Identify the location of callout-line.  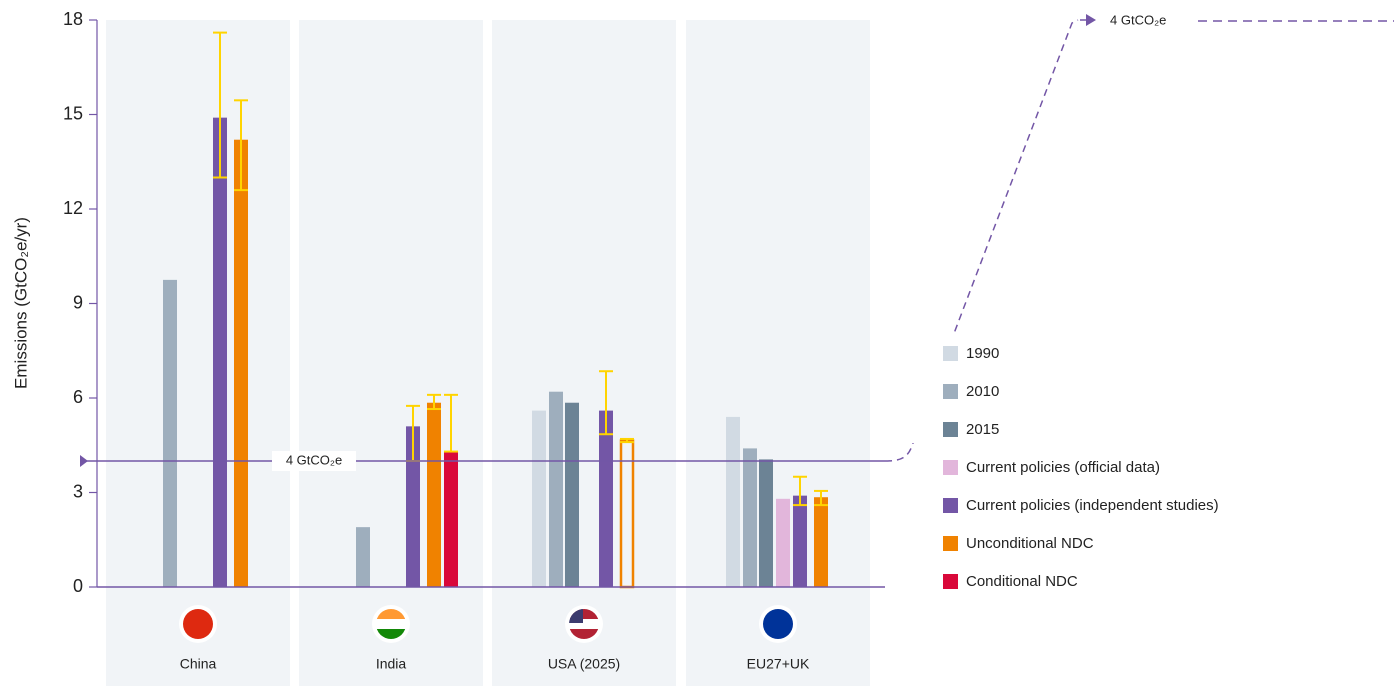
(981, 240).